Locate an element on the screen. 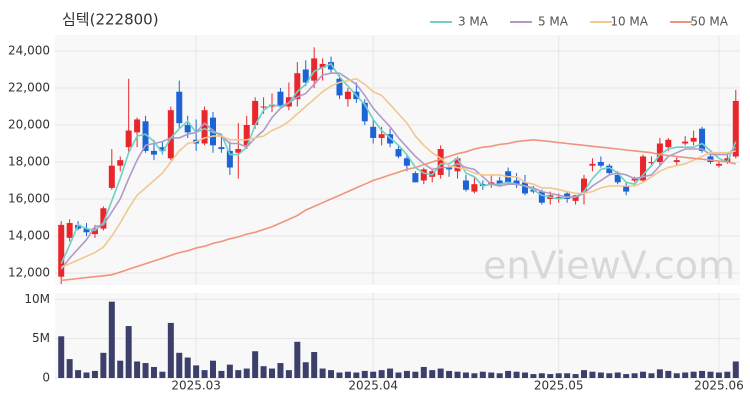  x-tick-label: 2025.06 is located at coordinates (719, 386).